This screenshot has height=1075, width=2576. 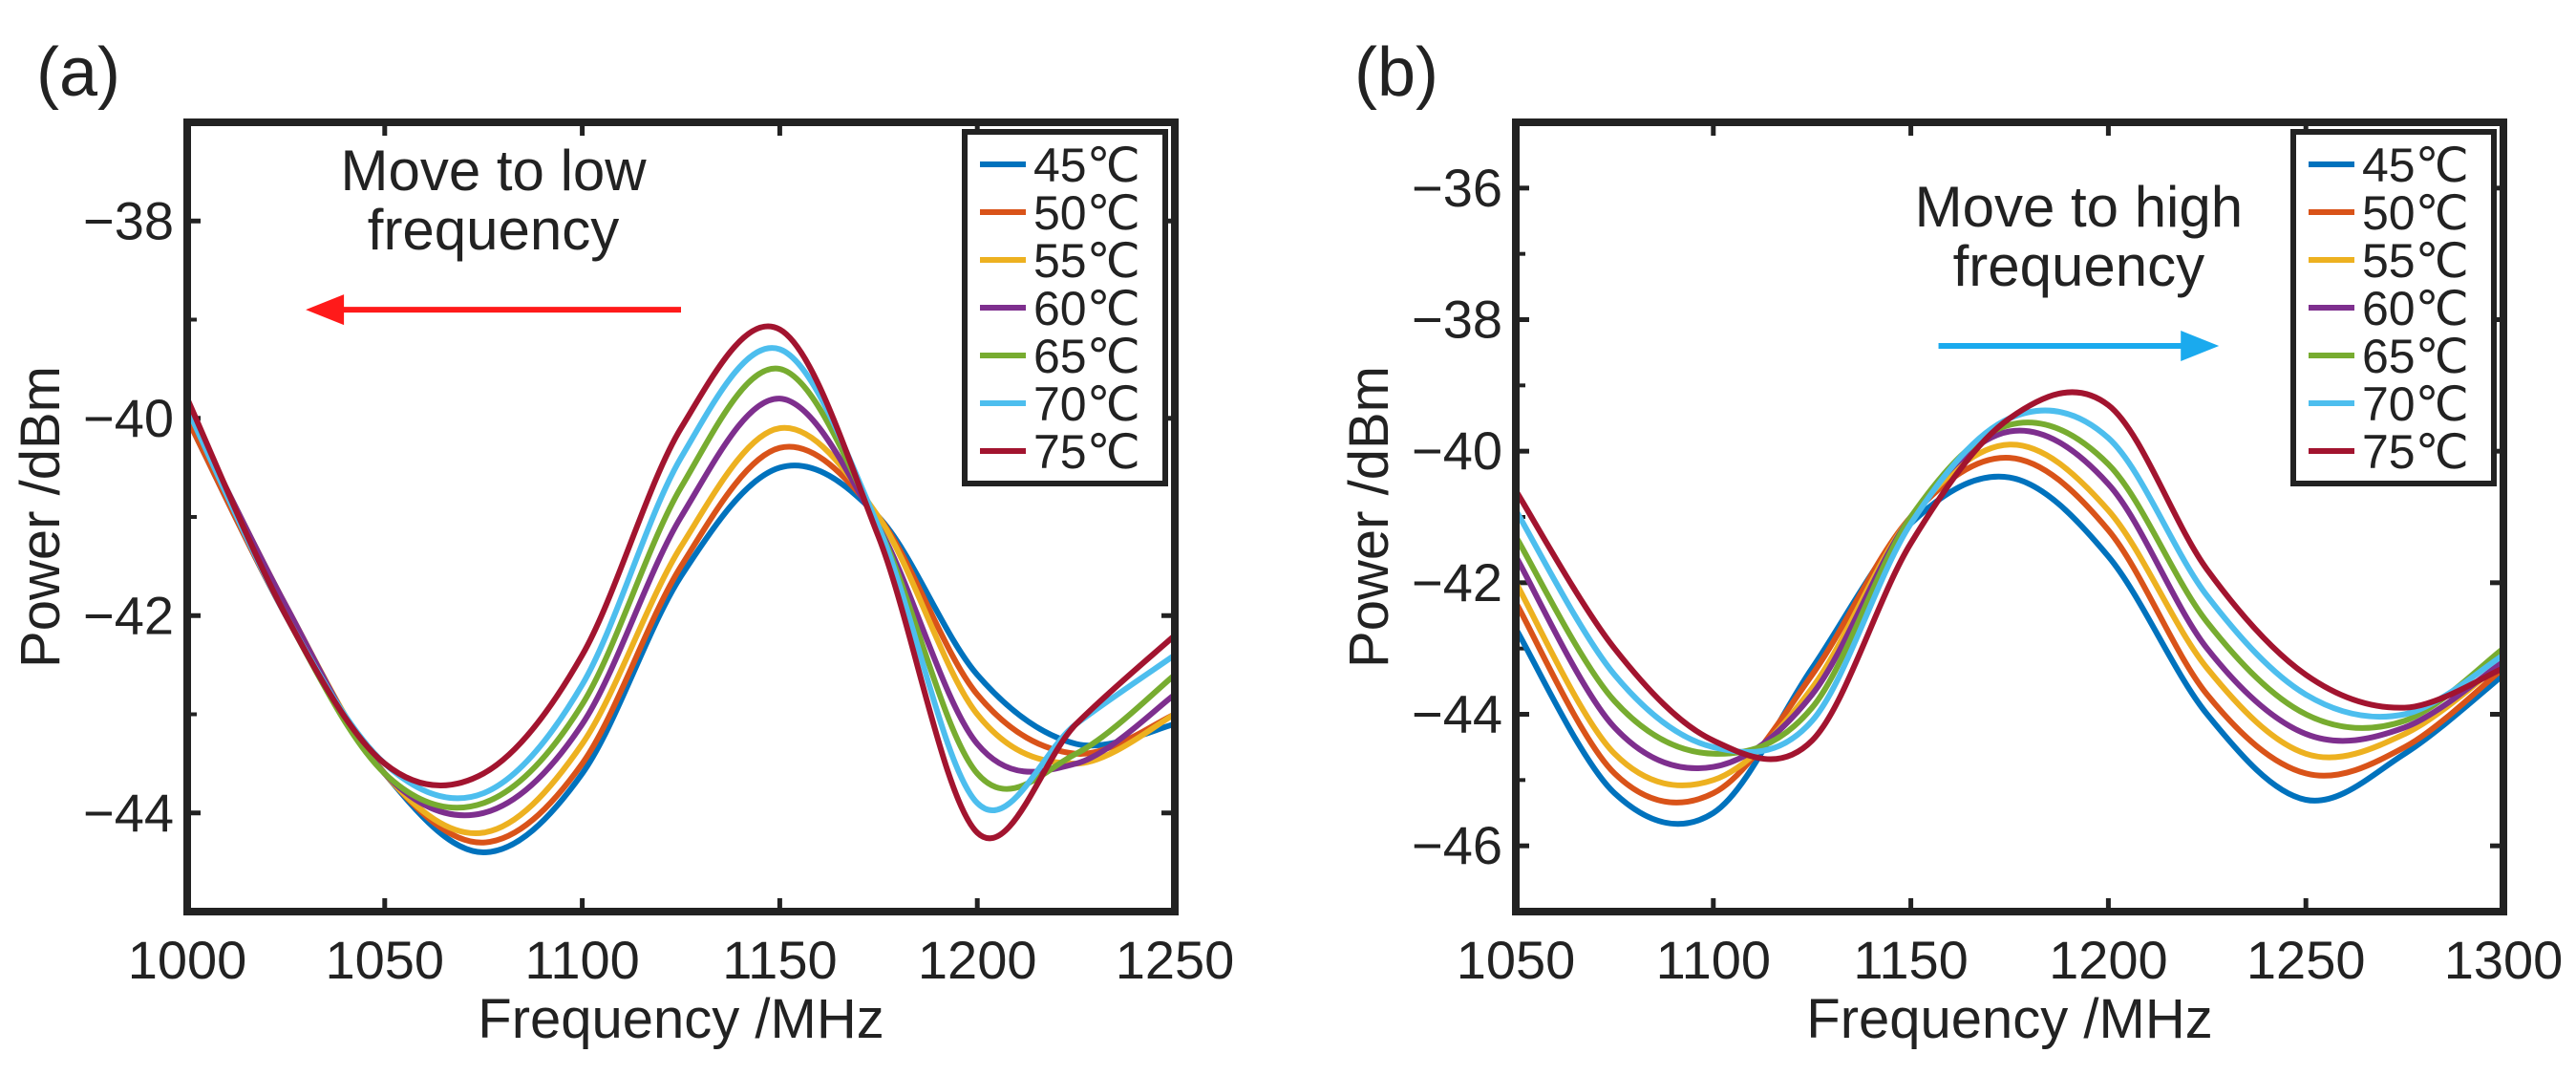 What do you see at coordinates (78, 72) in the screenshot?
I see `panel-label: (a)` at bounding box center [78, 72].